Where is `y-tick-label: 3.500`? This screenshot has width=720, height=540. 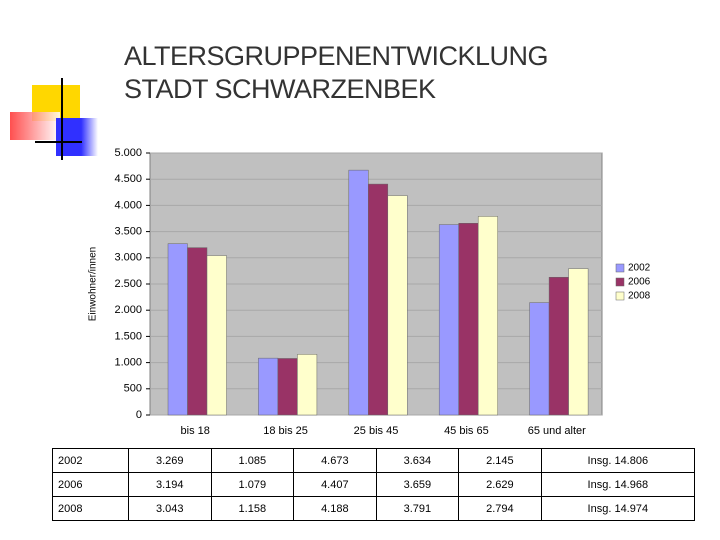 y-tick-label: 3.500 is located at coordinates (128, 232).